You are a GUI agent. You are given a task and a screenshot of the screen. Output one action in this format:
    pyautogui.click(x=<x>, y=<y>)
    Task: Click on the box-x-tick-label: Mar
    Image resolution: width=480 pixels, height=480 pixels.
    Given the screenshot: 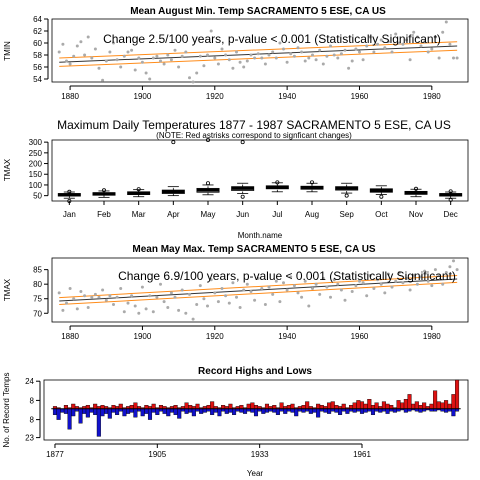 What is the action you would take?
    pyautogui.click(x=139, y=214)
    